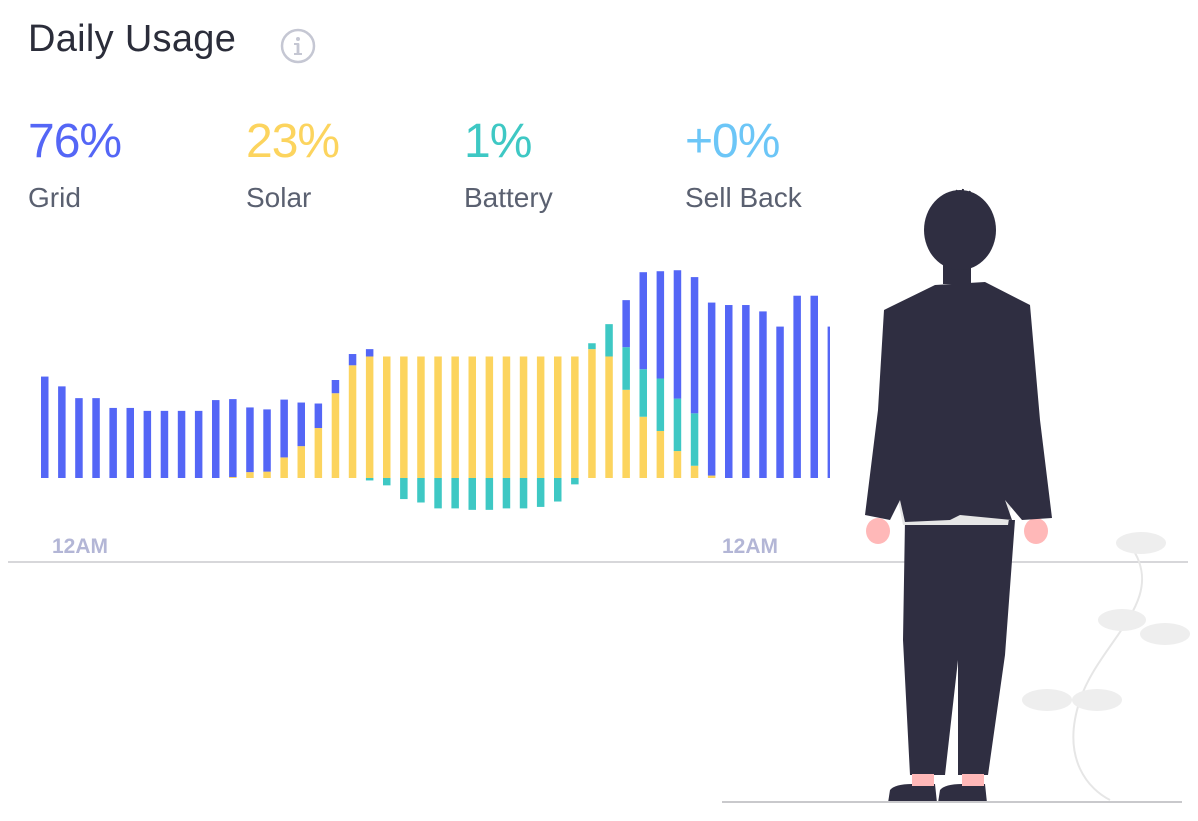 The width and height of the screenshot is (1198, 821). I want to click on plant-illustration, so click(1106, 666).